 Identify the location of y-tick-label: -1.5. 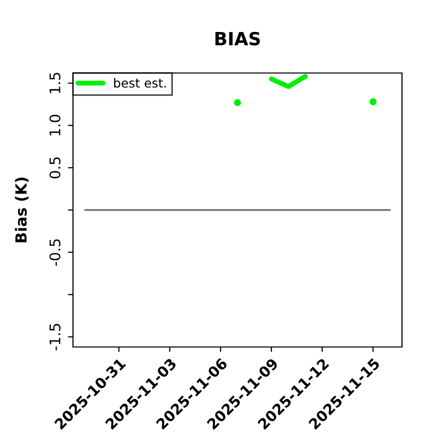
(55, 337).